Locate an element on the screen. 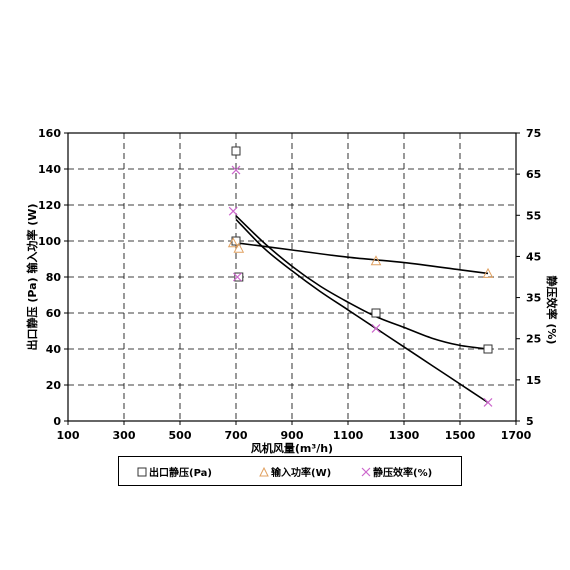 The image size is (570, 570). y-left-axis-ticks: 0 20 40 60 80 100 120 140 160 is located at coordinates (53, 277).